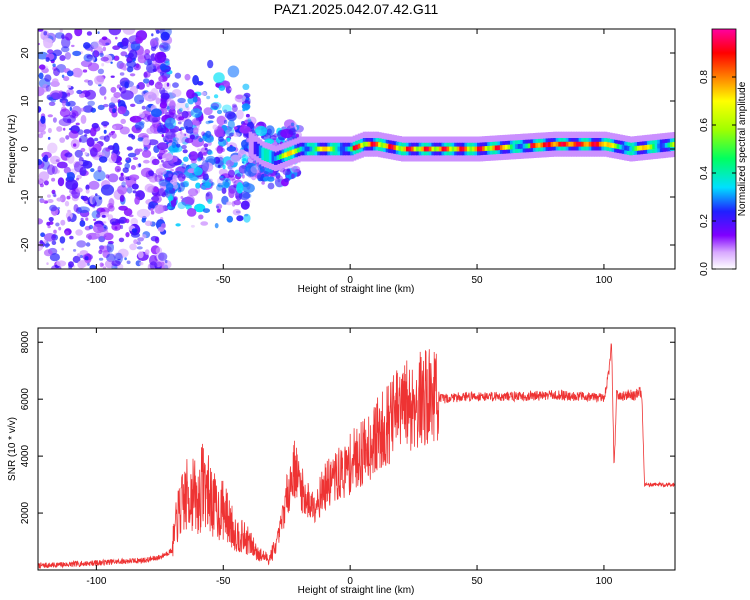  What do you see at coordinates (477, 280) in the screenshot?
I see `spectrogram-x-tick-label: 50` at bounding box center [477, 280].